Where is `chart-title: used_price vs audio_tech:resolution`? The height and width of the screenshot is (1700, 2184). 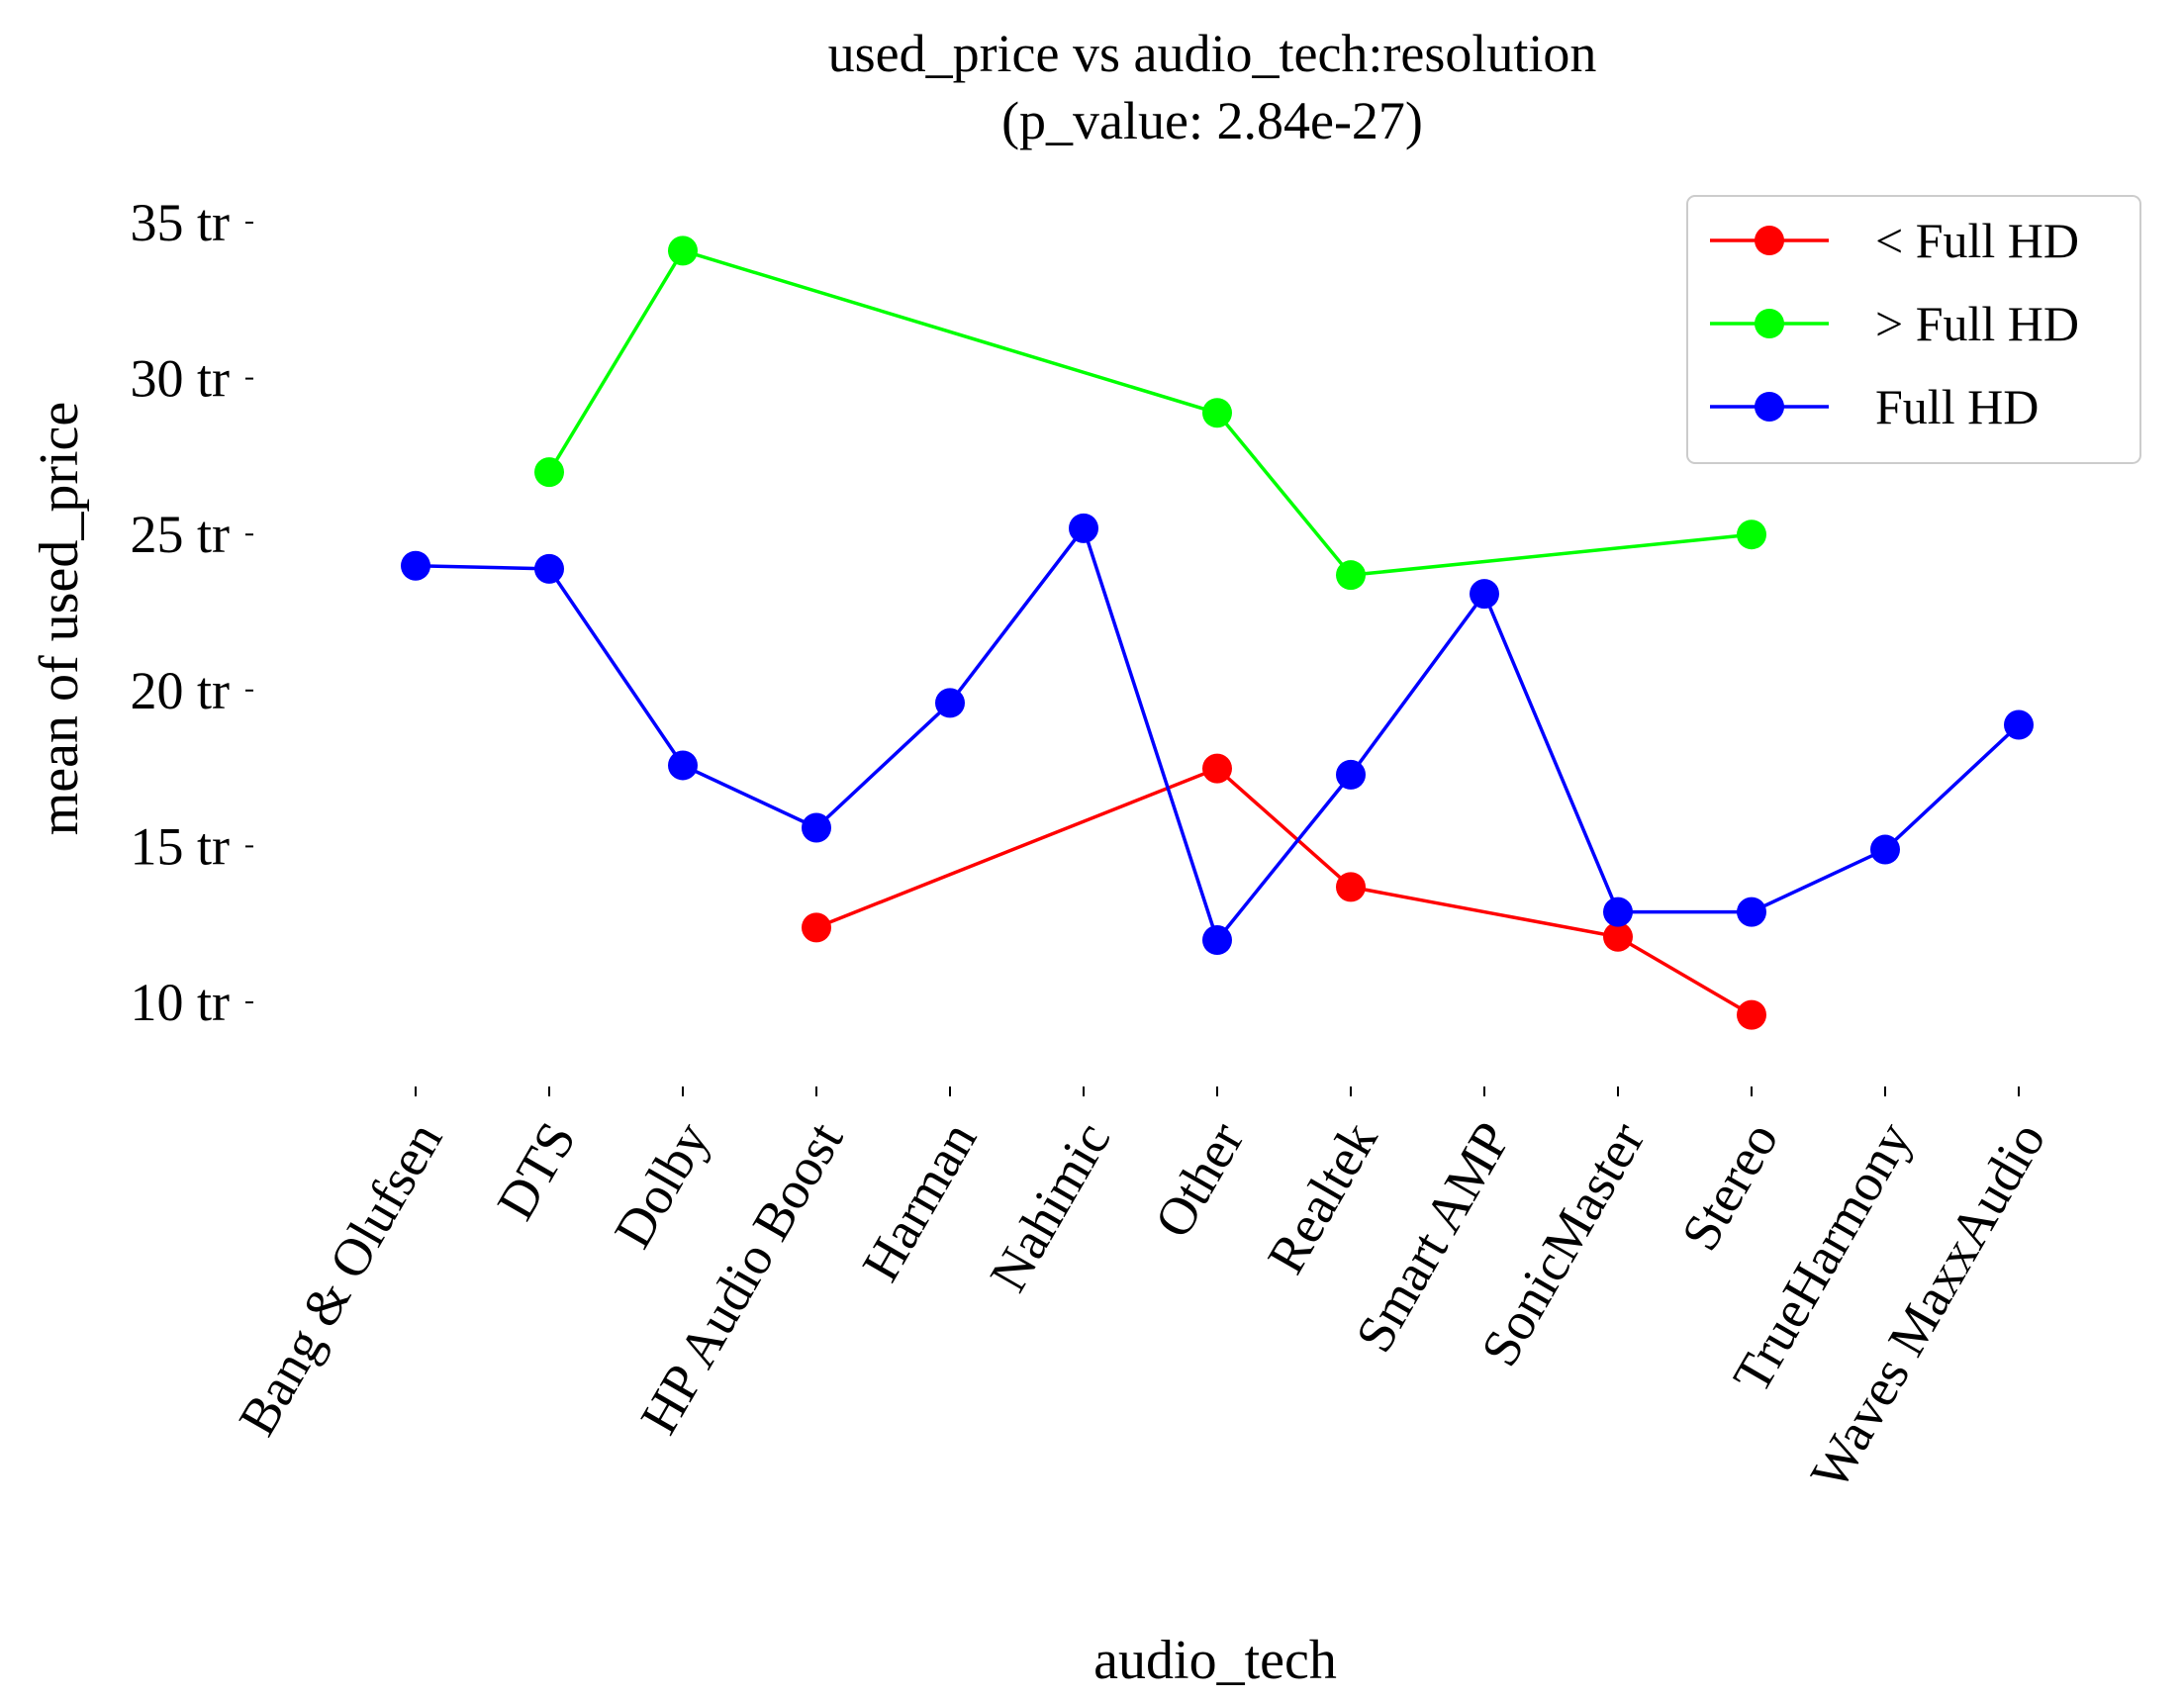
chart-title: used_price vs audio_tech:resolution is located at coordinates (1212, 53).